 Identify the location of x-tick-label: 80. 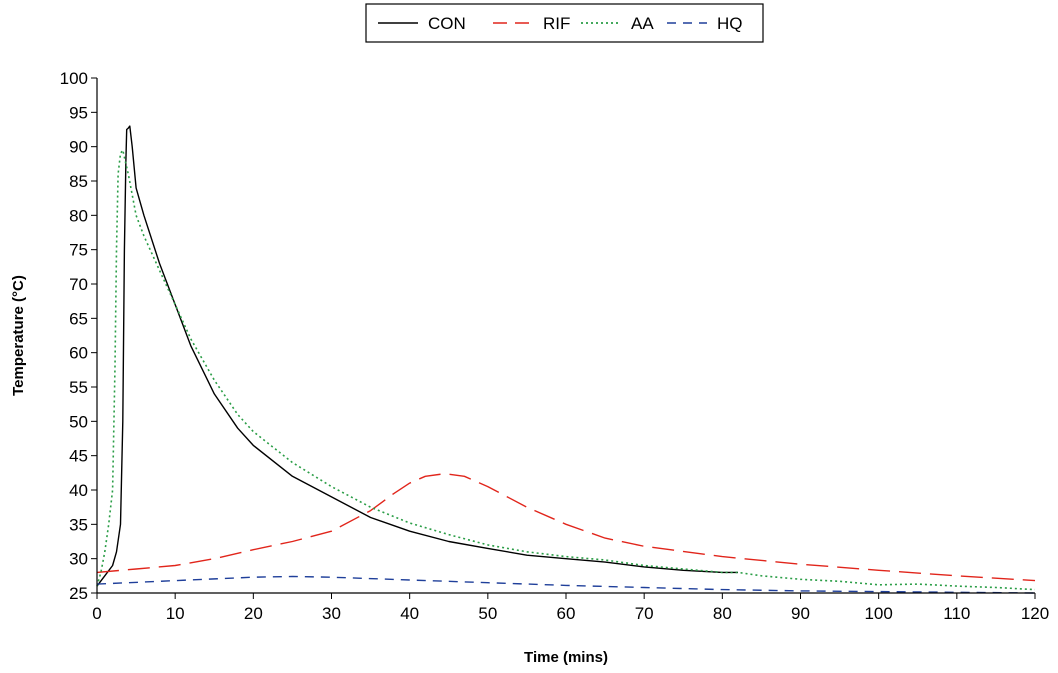
(722, 613).